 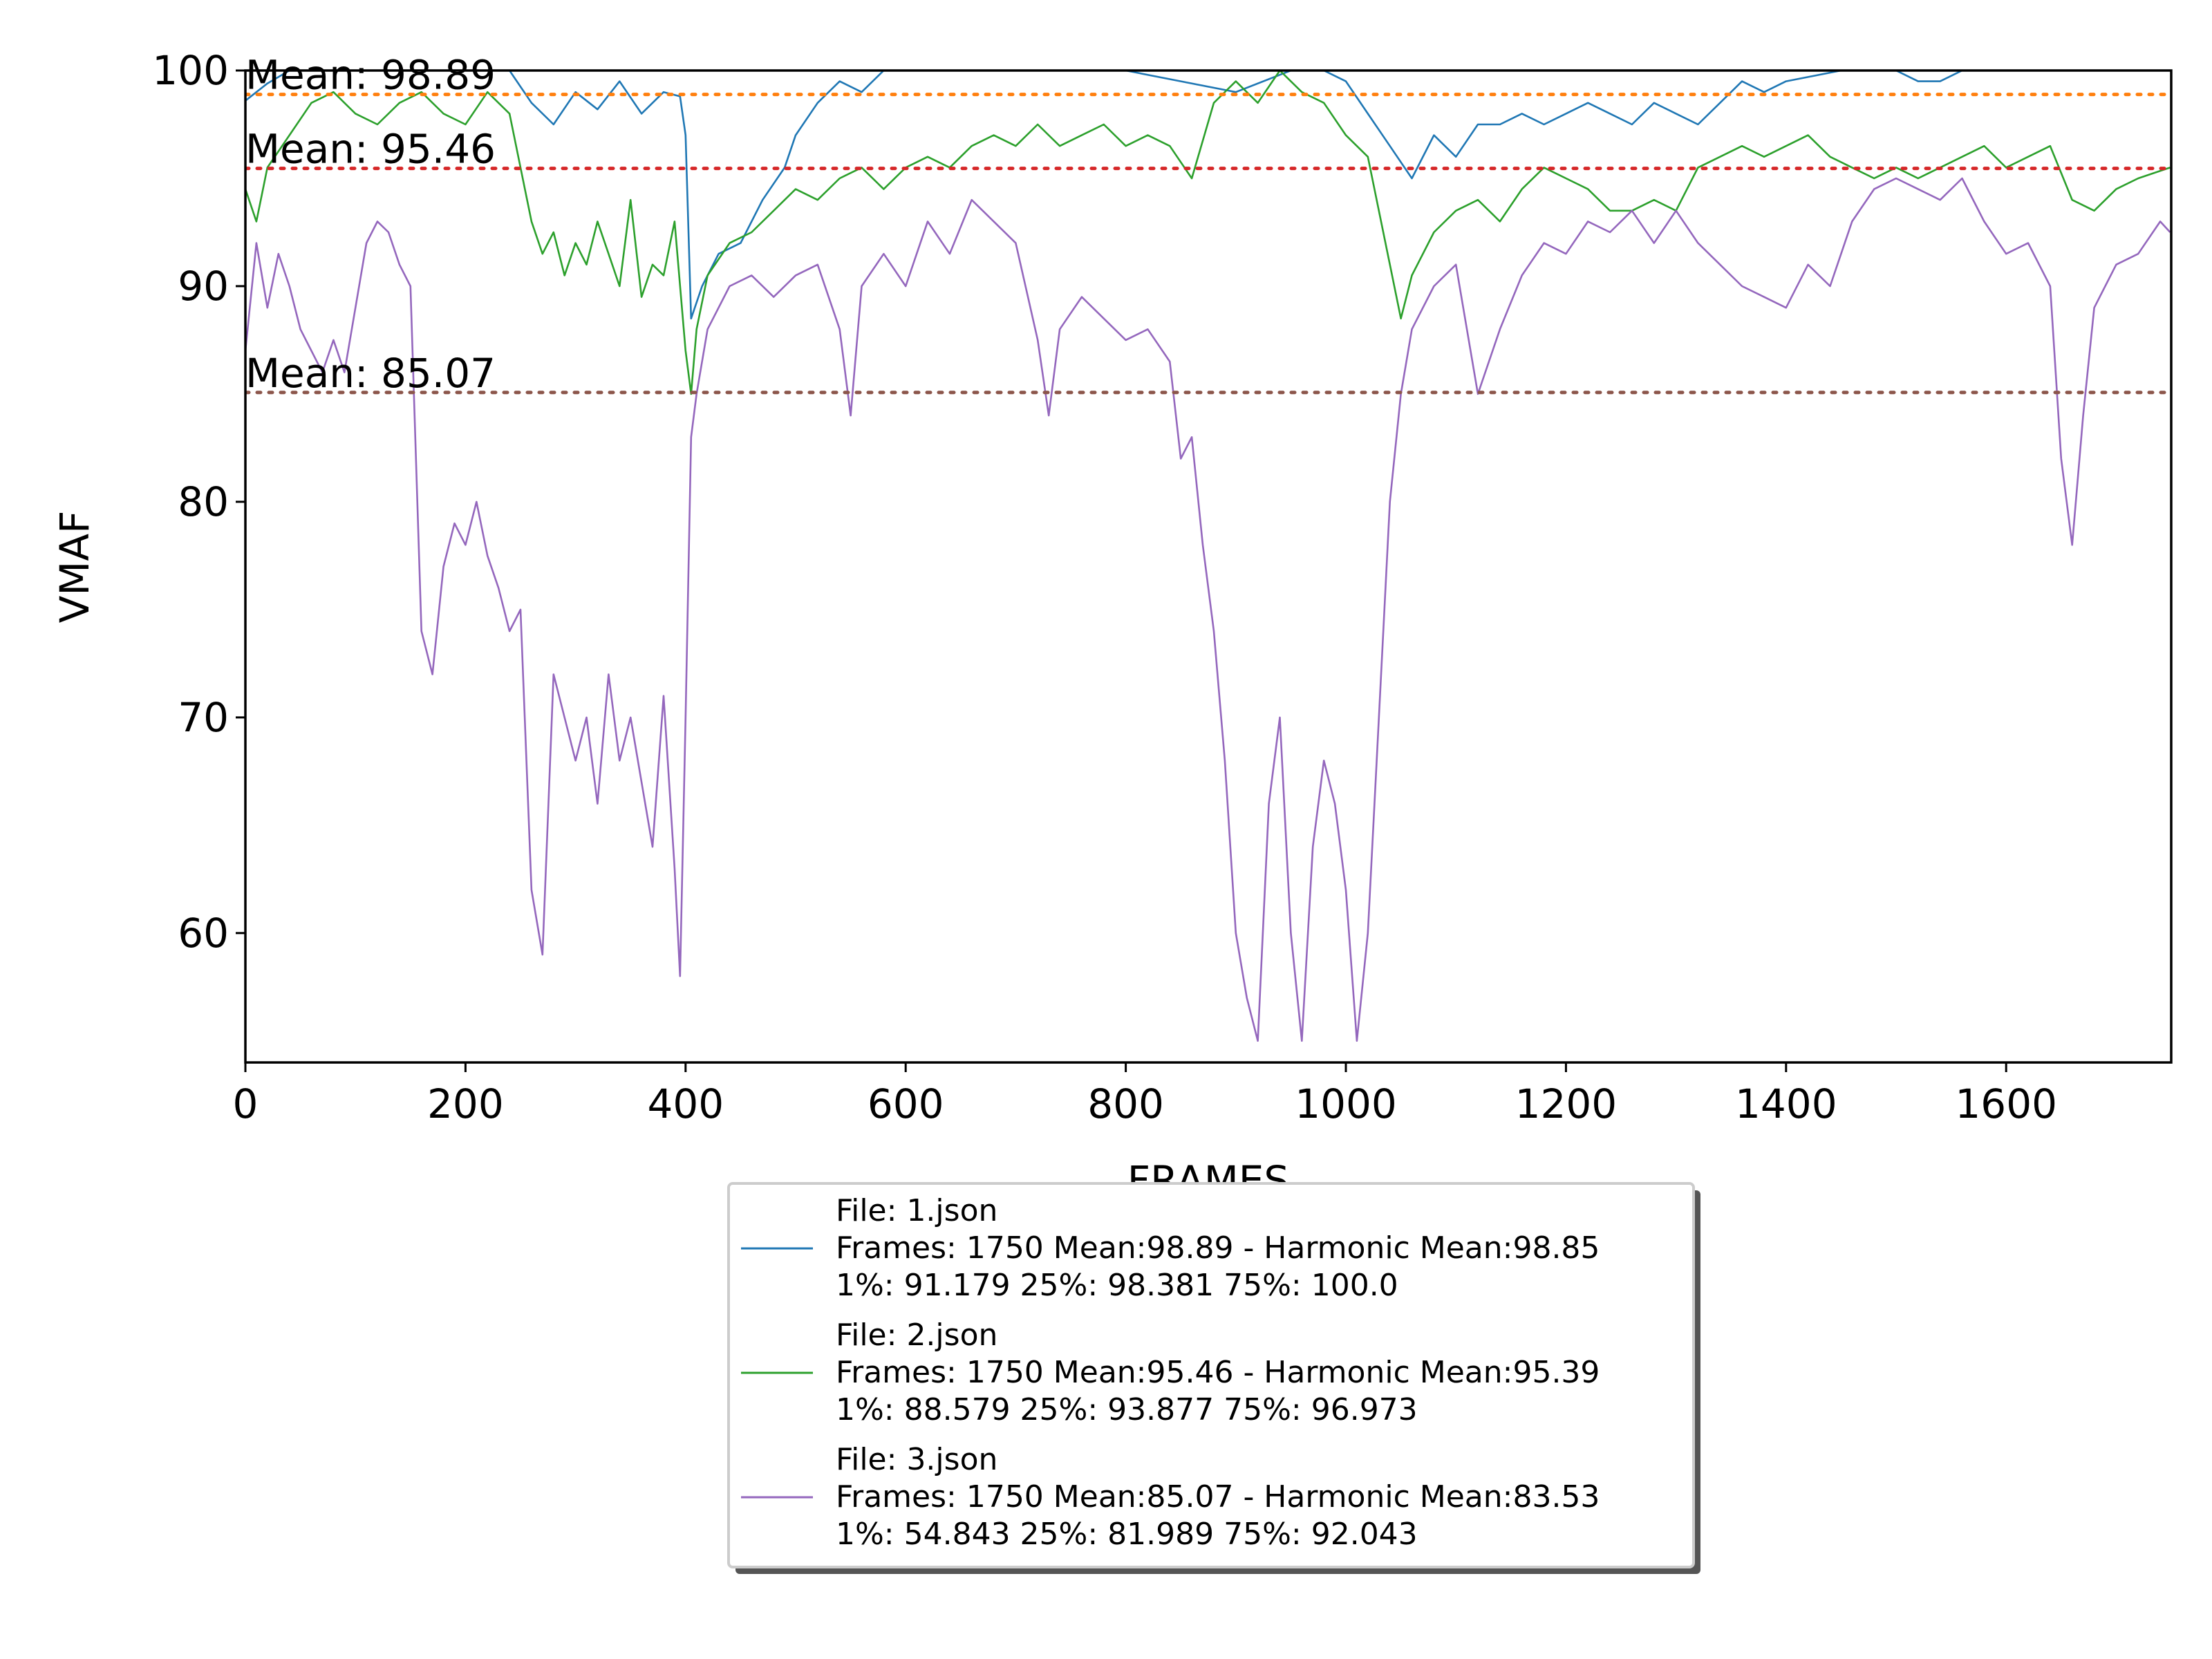 What do you see at coordinates (371, 225) in the screenshot?
I see `mean-labels-layer: Mean: 98.89 Mean: 95.46 Mean: 85.07` at bounding box center [371, 225].